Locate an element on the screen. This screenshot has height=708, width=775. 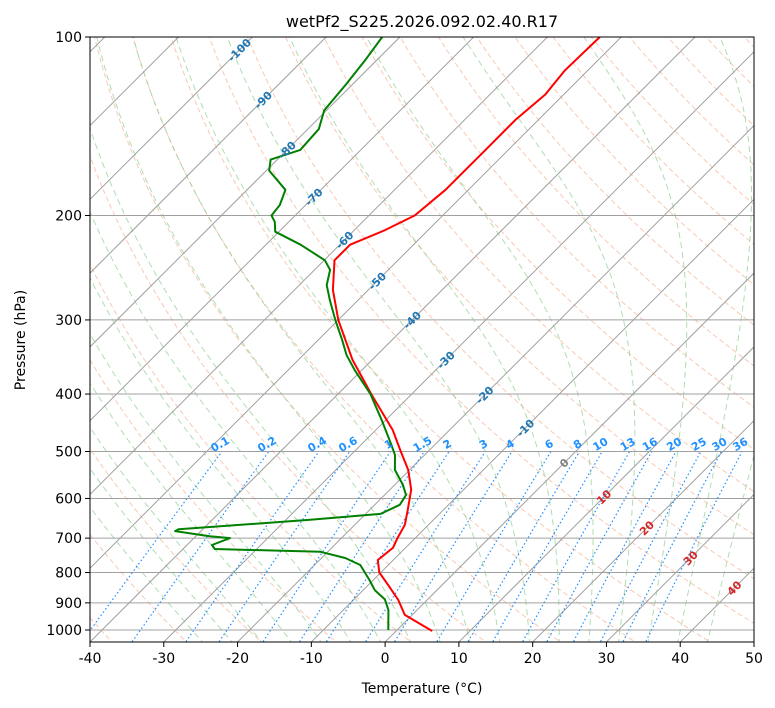
x-tick-label: -20 is located at coordinates (237, 659).